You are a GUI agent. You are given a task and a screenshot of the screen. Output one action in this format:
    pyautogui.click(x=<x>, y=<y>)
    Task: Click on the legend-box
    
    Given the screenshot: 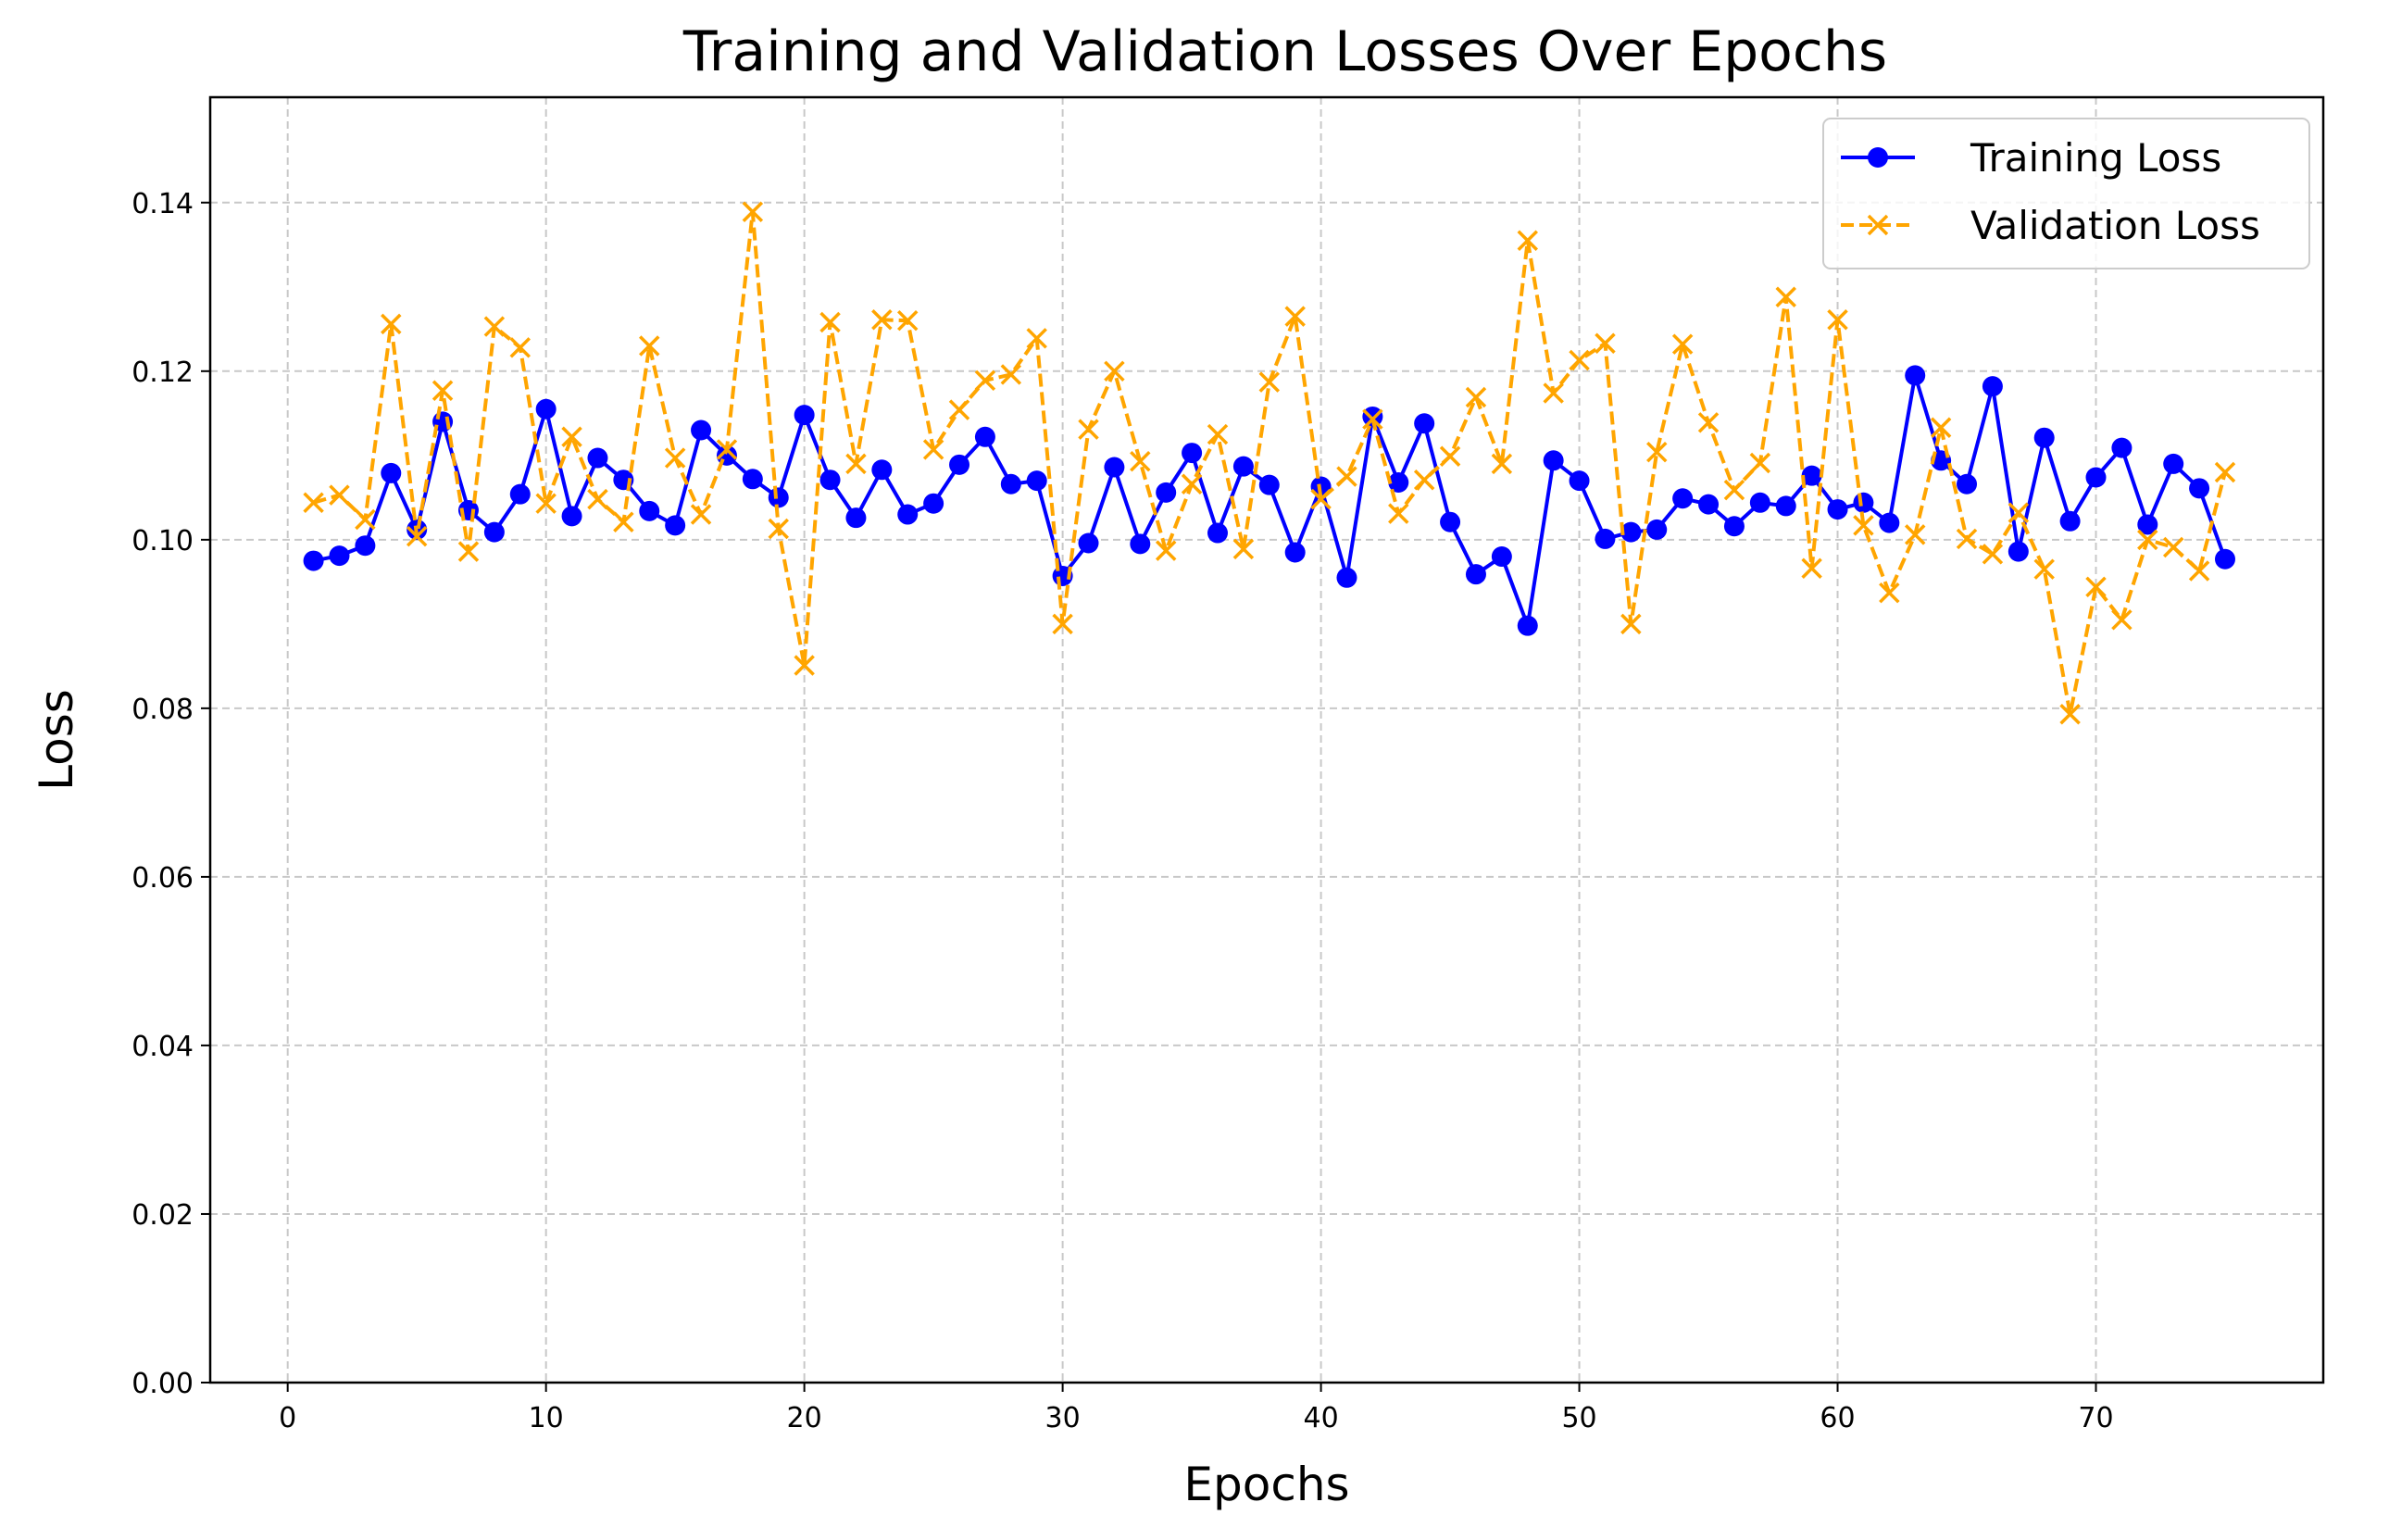 What is the action you would take?
    pyautogui.click(x=2066, y=193)
    